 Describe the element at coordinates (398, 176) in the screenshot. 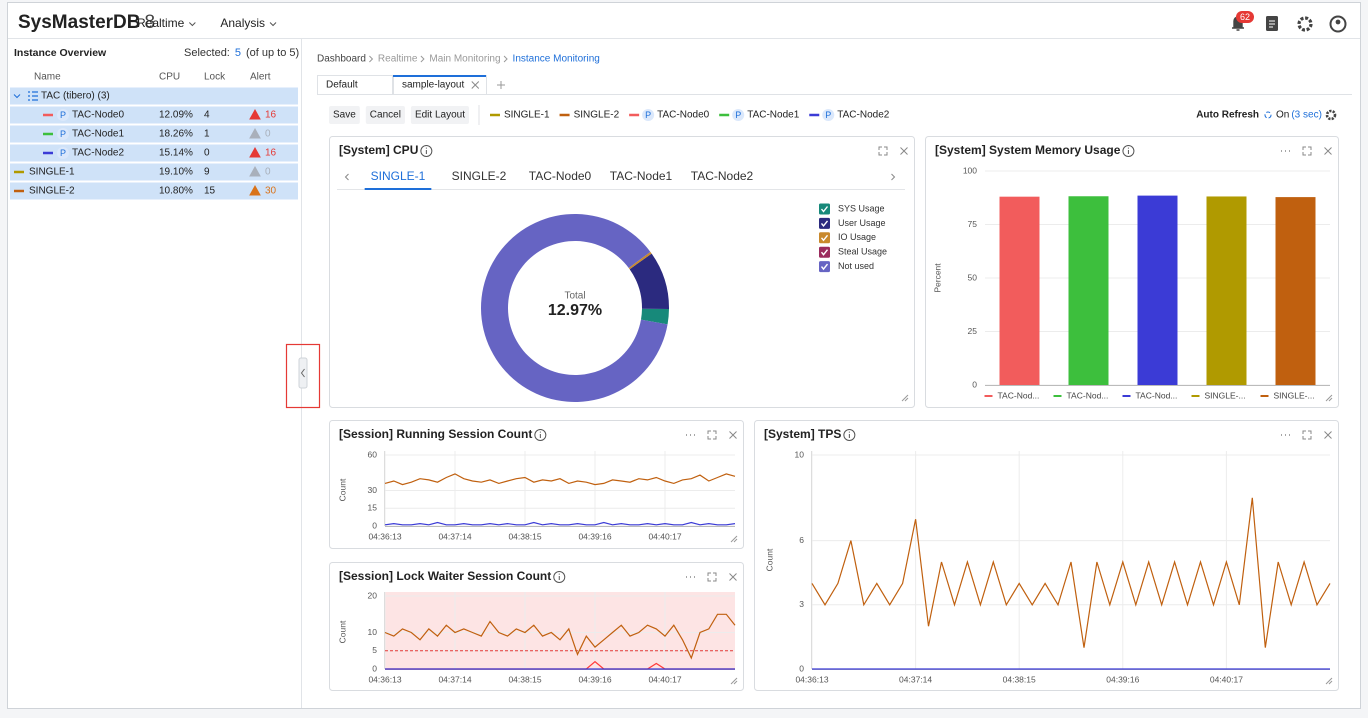

I see `instance-tab: SINGLE-1` at that location.